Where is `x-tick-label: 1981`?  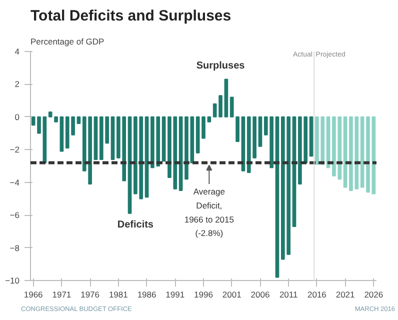
x-tick-label: 1981 is located at coordinates (118, 295).